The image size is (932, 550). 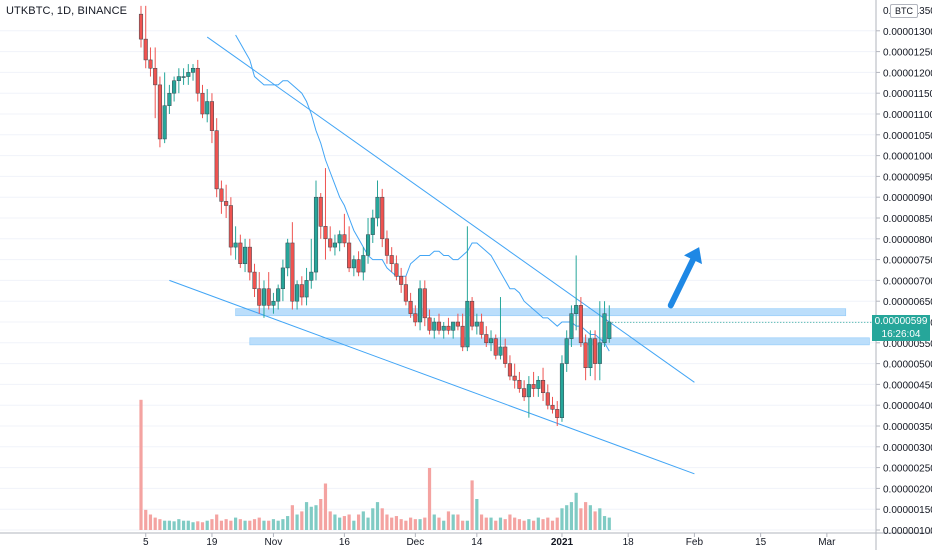 I want to click on price-tick: 0.00001150, so click(x=907, y=94).